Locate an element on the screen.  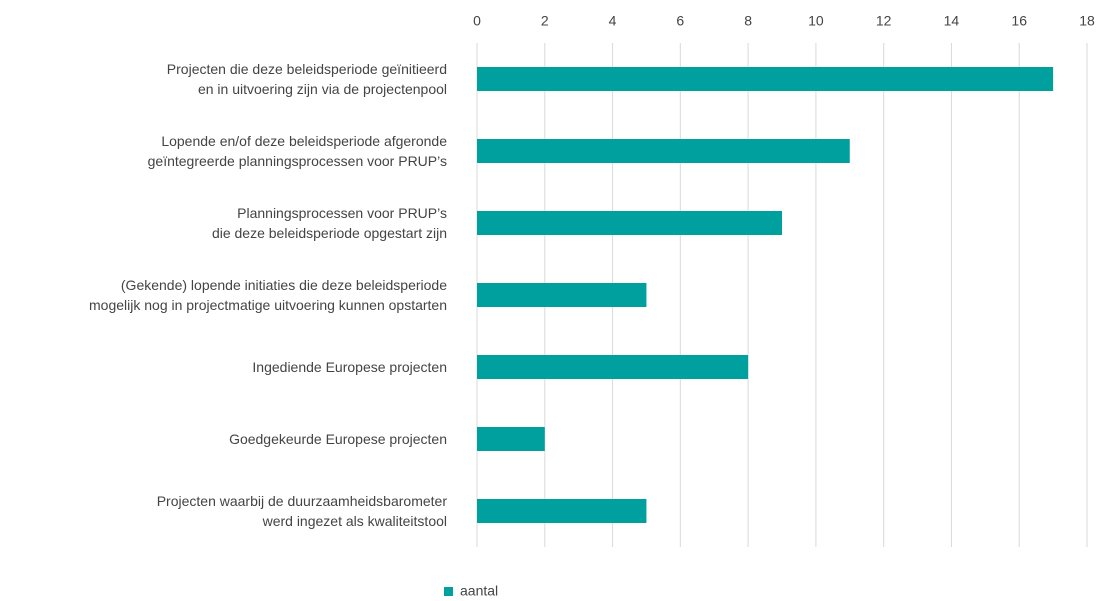
y-tick-label: Ingediende Europese projecten is located at coordinates (349, 367).